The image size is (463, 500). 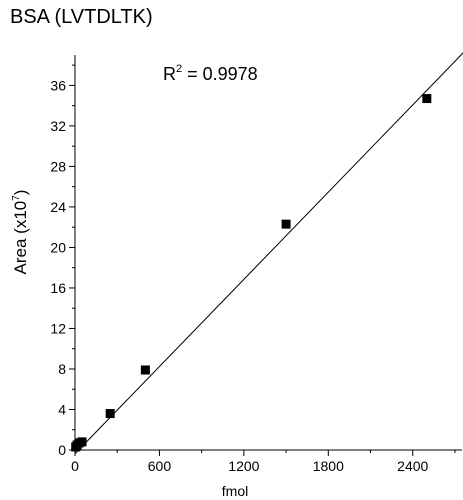 I want to click on y-tick-label: 0, so click(x=62, y=450).